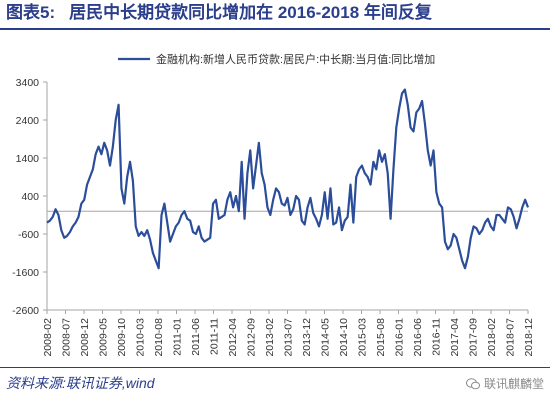 Image resolution: width=550 pixels, height=404 pixels. I want to click on figure-title: 居民中长期贷款同比增加在 2016-2018 年间反复, so click(250, 12).